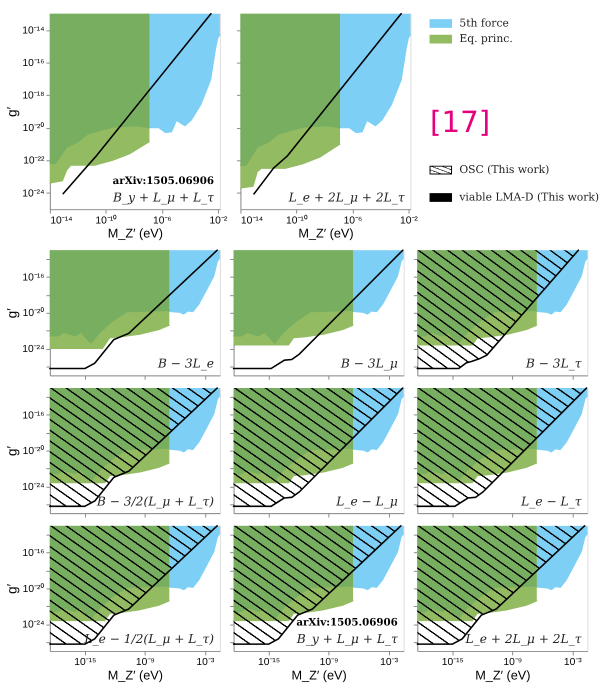 This screenshot has height=694, width=604. Describe the element at coordinates (460, 121) in the screenshot. I see `text: [17]` at that location.